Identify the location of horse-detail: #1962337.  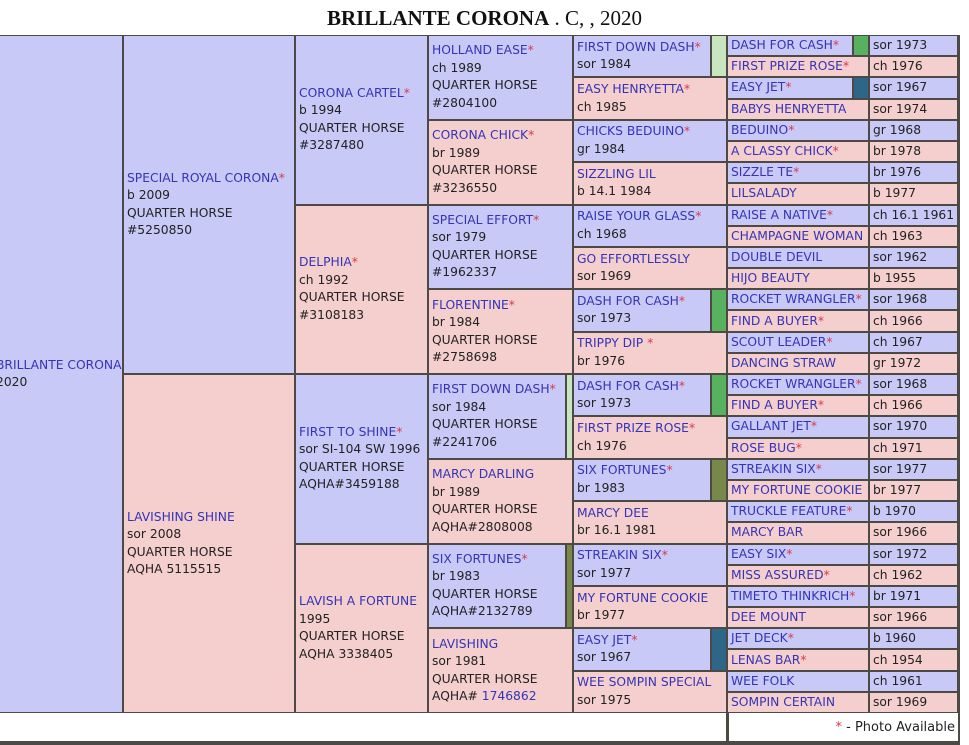
(500, 273).